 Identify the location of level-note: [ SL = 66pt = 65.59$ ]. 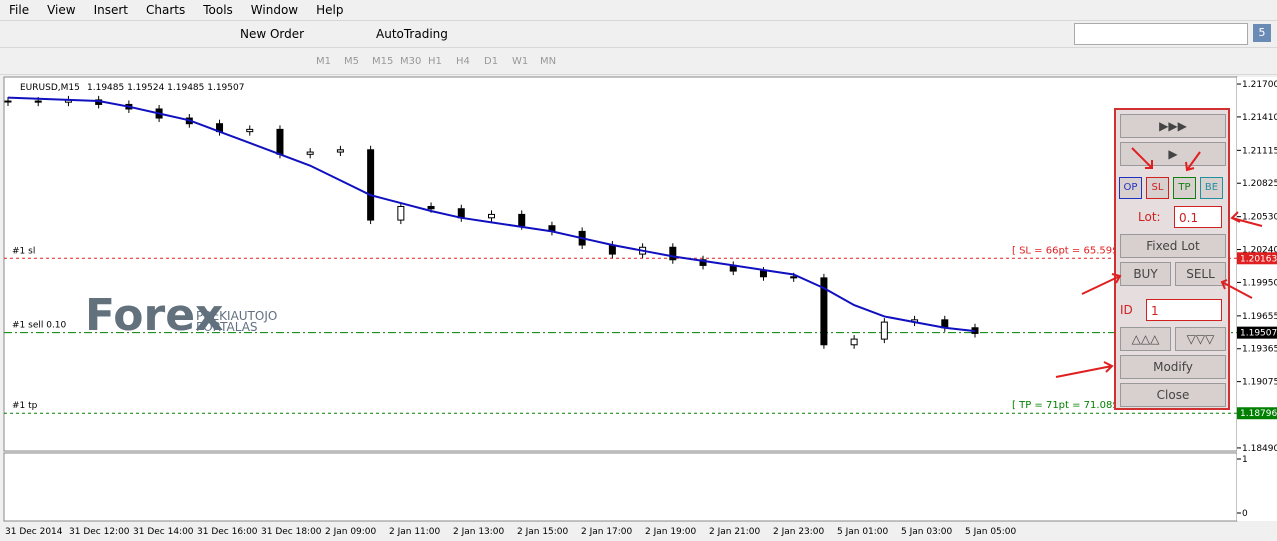
(1069, 250).